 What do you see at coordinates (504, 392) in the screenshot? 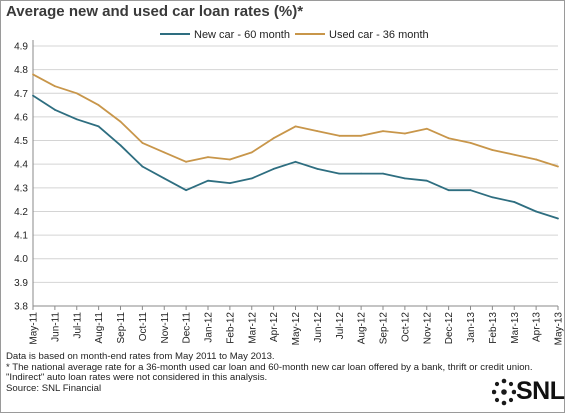
I see `snl-logo-mark-icon` at bounding box center [504, 392].